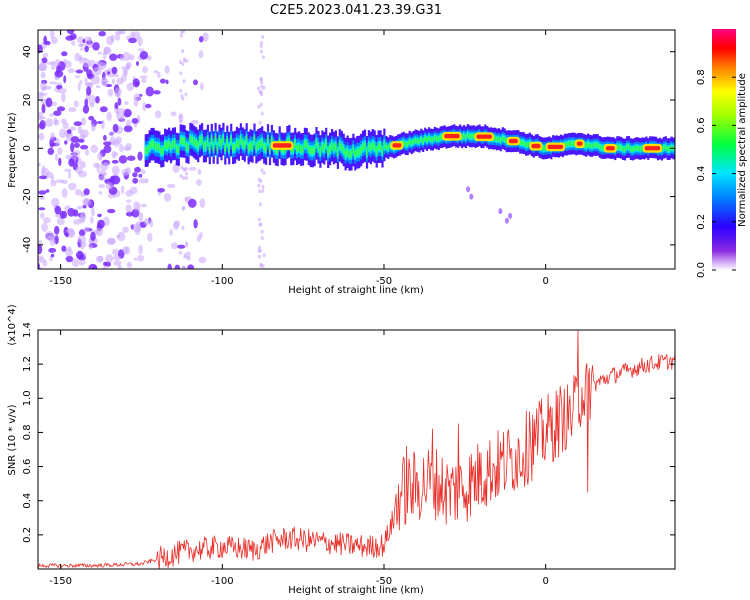 The width and height of the screenshot is (750, 600). What do you see at coordinates (545, 581) in the screenshot?
I see `x-tick-label: 0` at bounding box center [545, 581].